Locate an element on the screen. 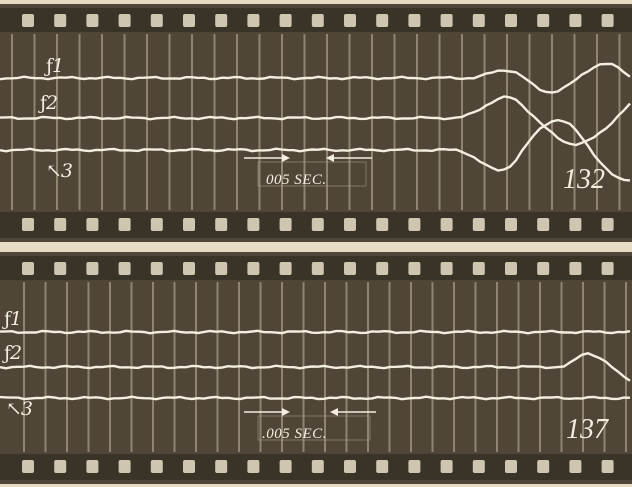  time-scale-label: 005 SEC. is located at coordinates (296, 180).